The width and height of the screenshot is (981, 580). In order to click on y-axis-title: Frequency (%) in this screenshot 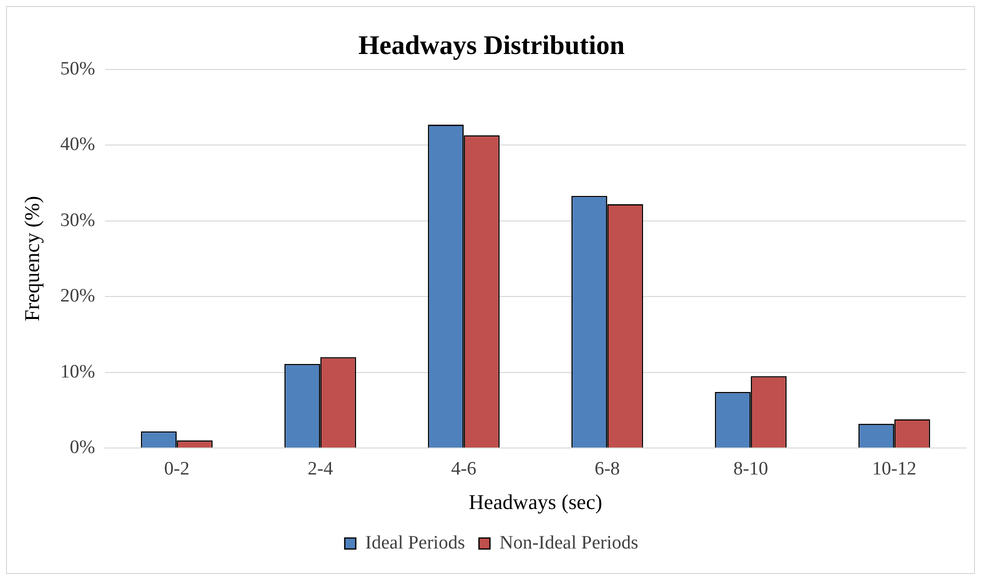, I will do `click(32, 259)`.